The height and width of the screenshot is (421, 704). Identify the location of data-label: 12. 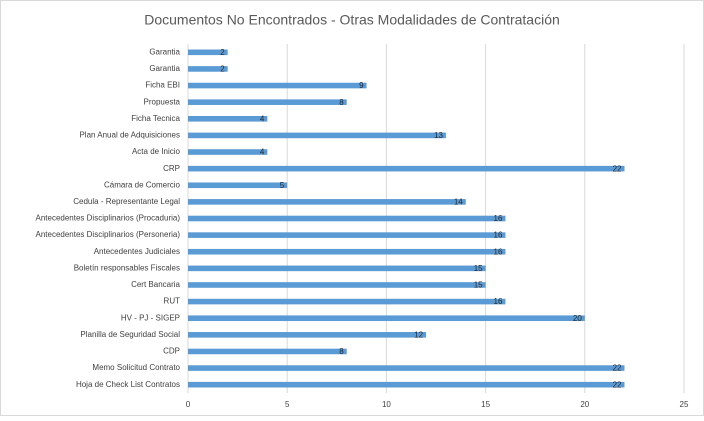
(418, 334).